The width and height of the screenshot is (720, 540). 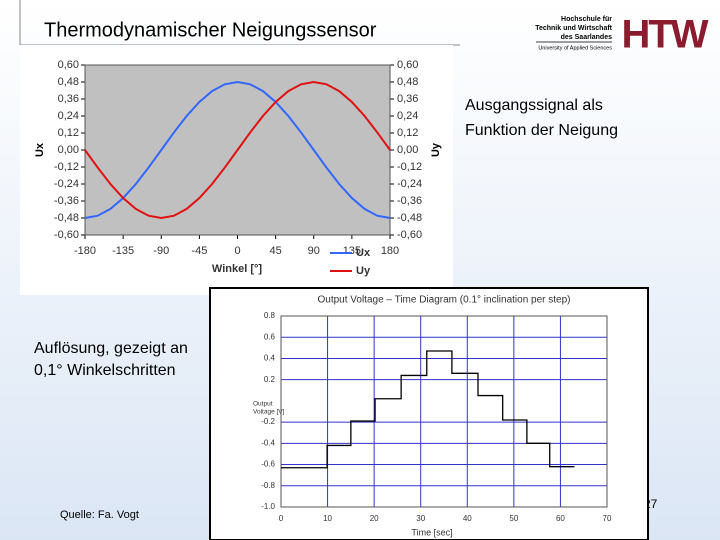 I want to click on x-tick-label: 70, so click(x=607, y=518).